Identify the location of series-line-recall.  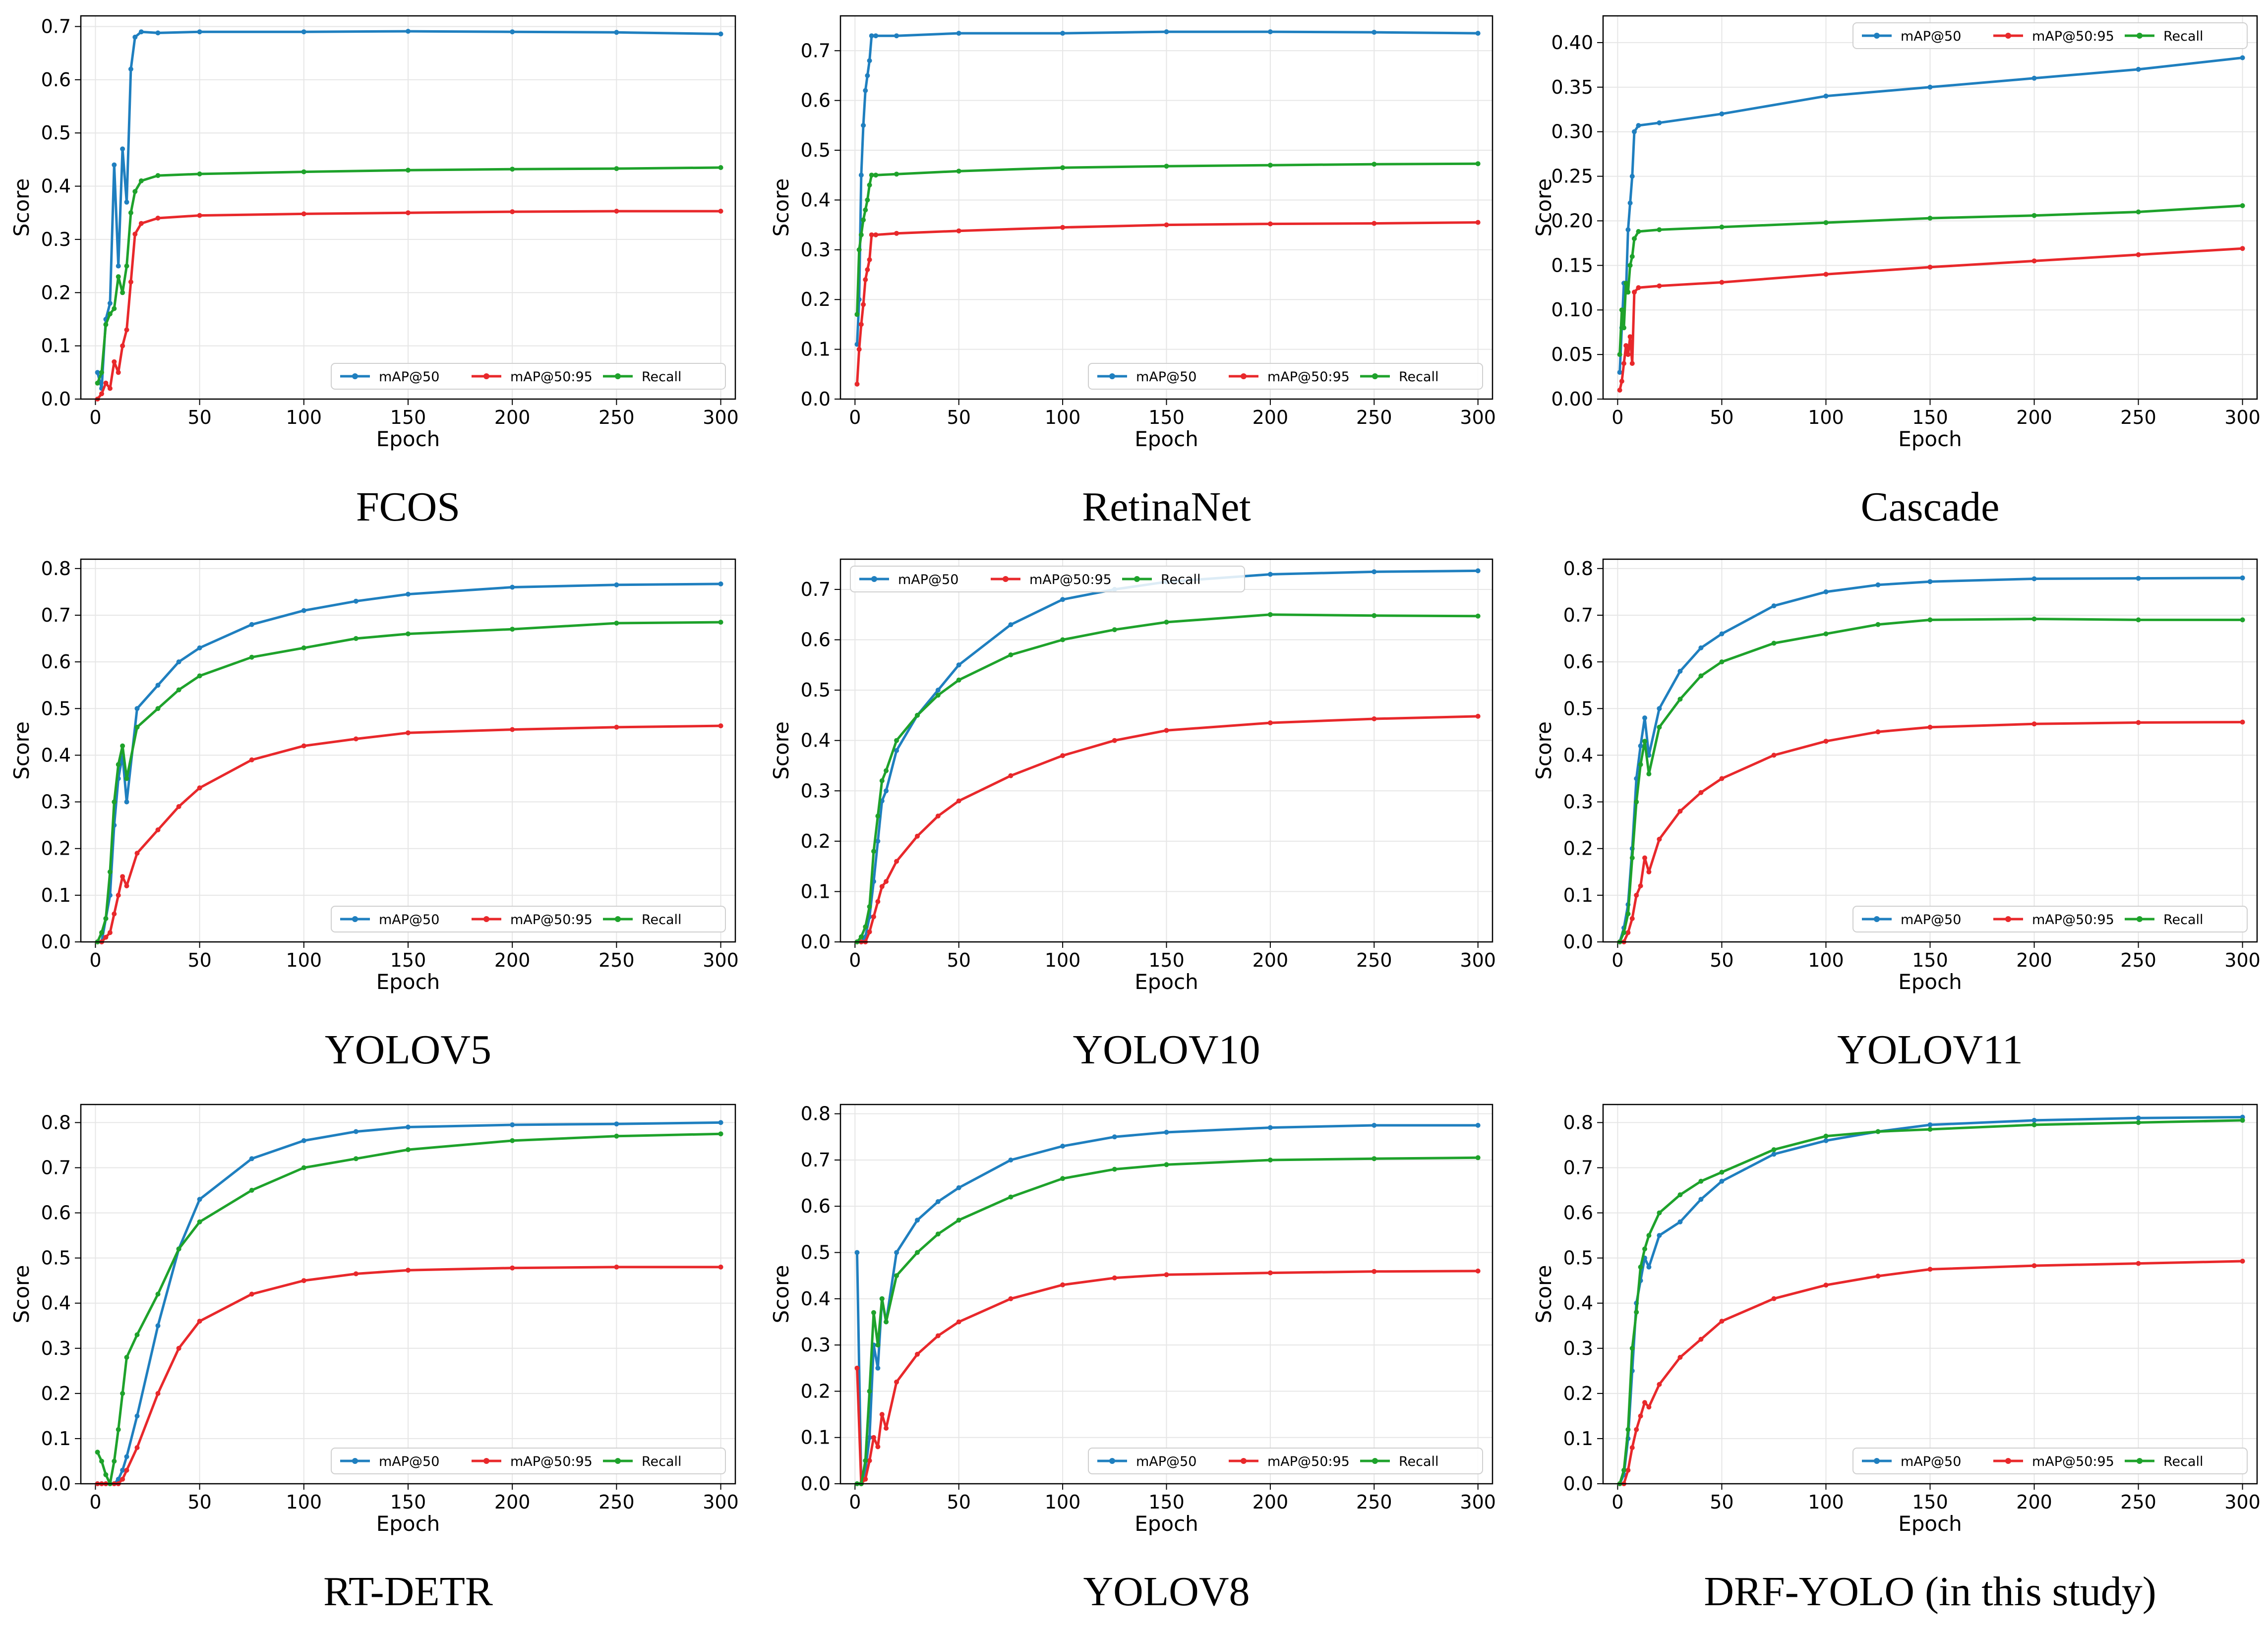
(1930, 279).